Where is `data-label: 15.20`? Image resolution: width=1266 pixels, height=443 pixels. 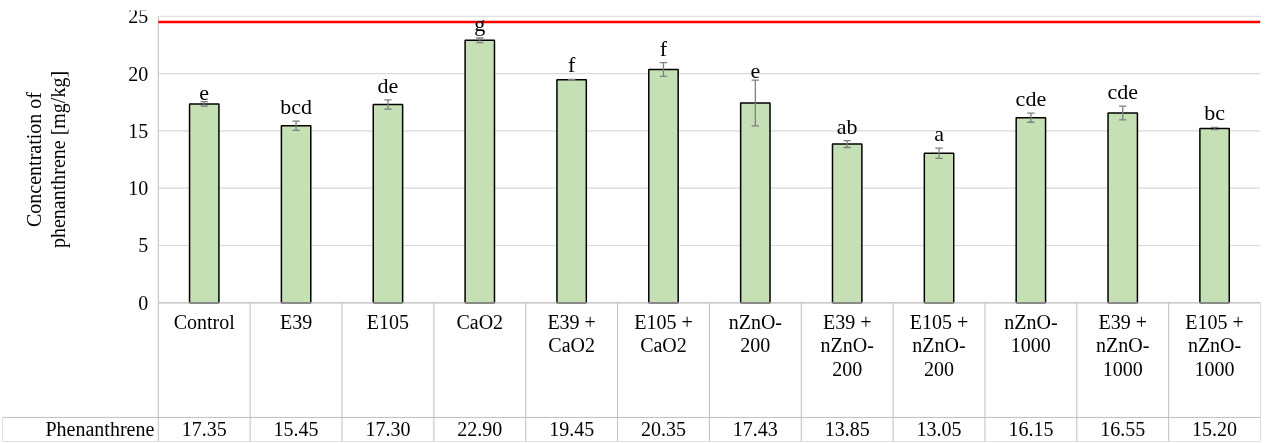
data-label: 15.20 is located at coordinates (1215, 429).